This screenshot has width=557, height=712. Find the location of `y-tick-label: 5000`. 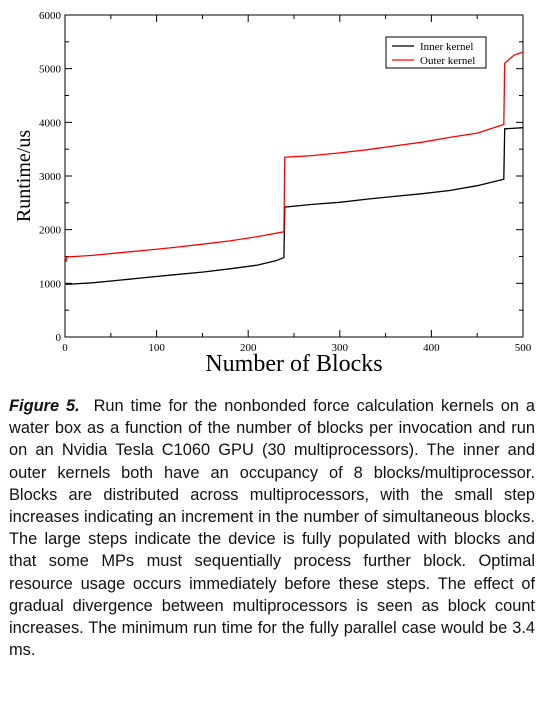

y-tick-label: 5000 is located at coordinates (50, 70).